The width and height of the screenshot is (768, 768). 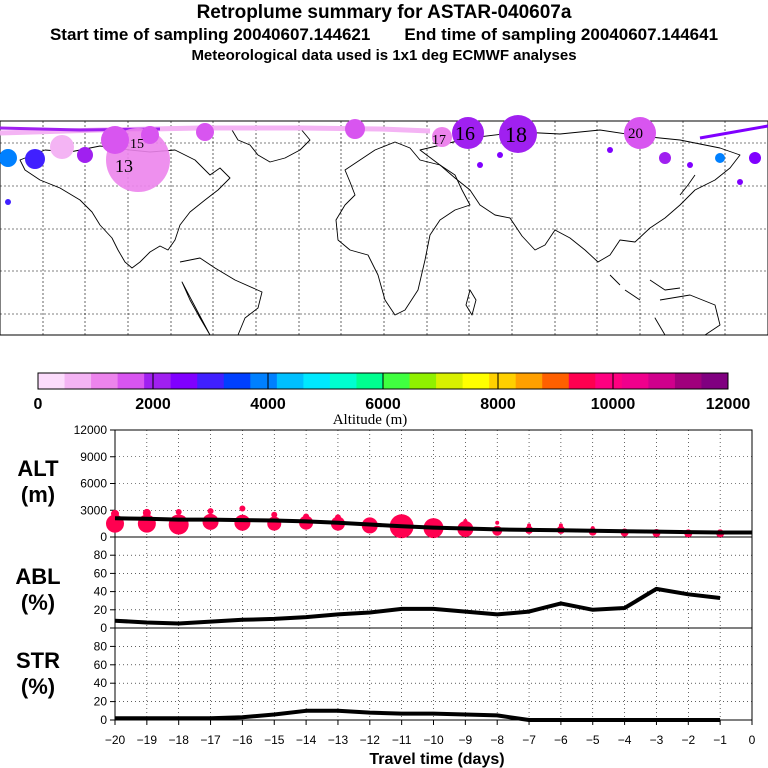 What do you see at coordinates (498, 404) in the screenshot?
I see `colorbar-tick-8000: 8000` at bounding box center [498, 404].